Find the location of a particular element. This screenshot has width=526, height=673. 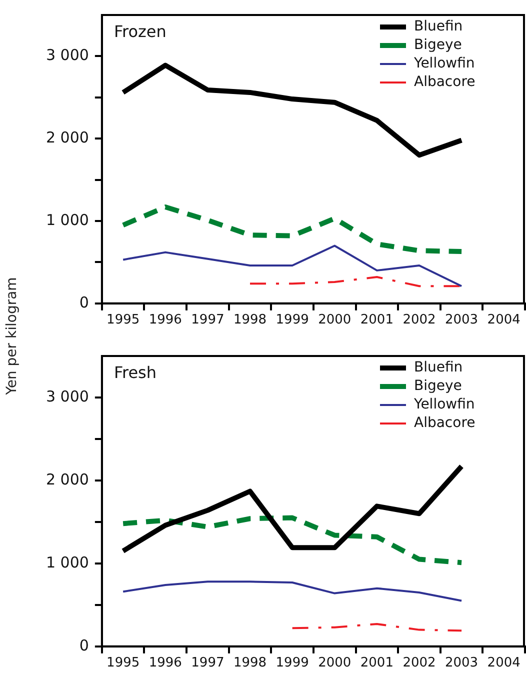

text: Frozen is located at coordinates (140, 32).